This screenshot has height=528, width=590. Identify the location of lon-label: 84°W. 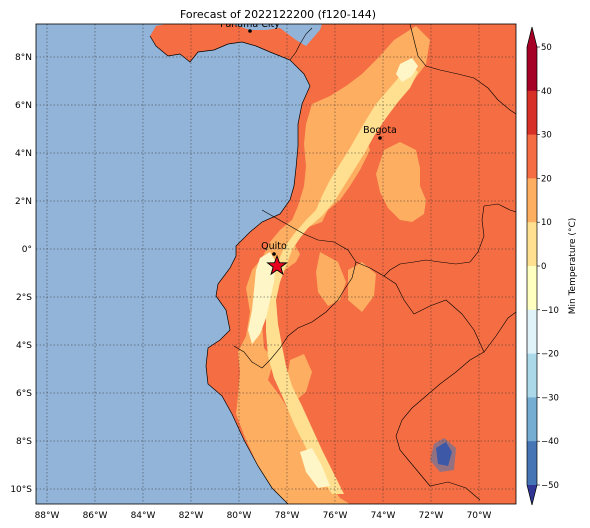
(143, 516).